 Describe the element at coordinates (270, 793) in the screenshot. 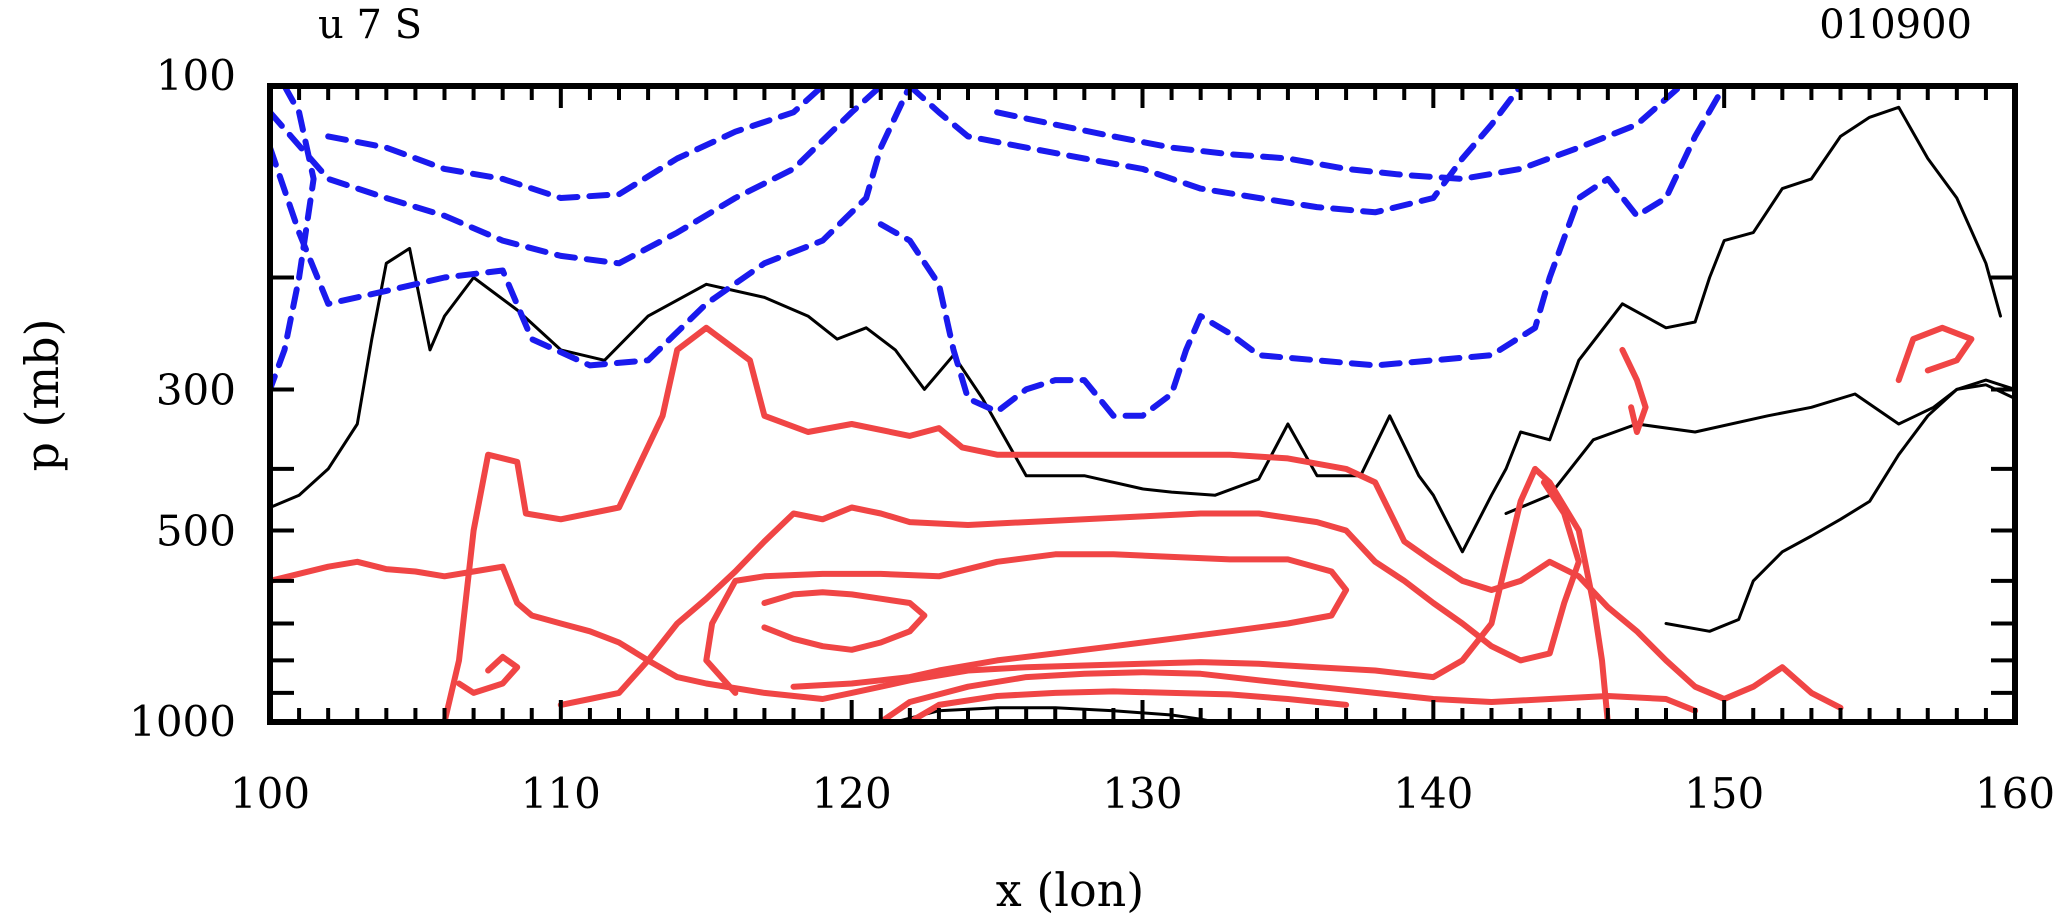

I see `x-tick-label: 100` at that location.